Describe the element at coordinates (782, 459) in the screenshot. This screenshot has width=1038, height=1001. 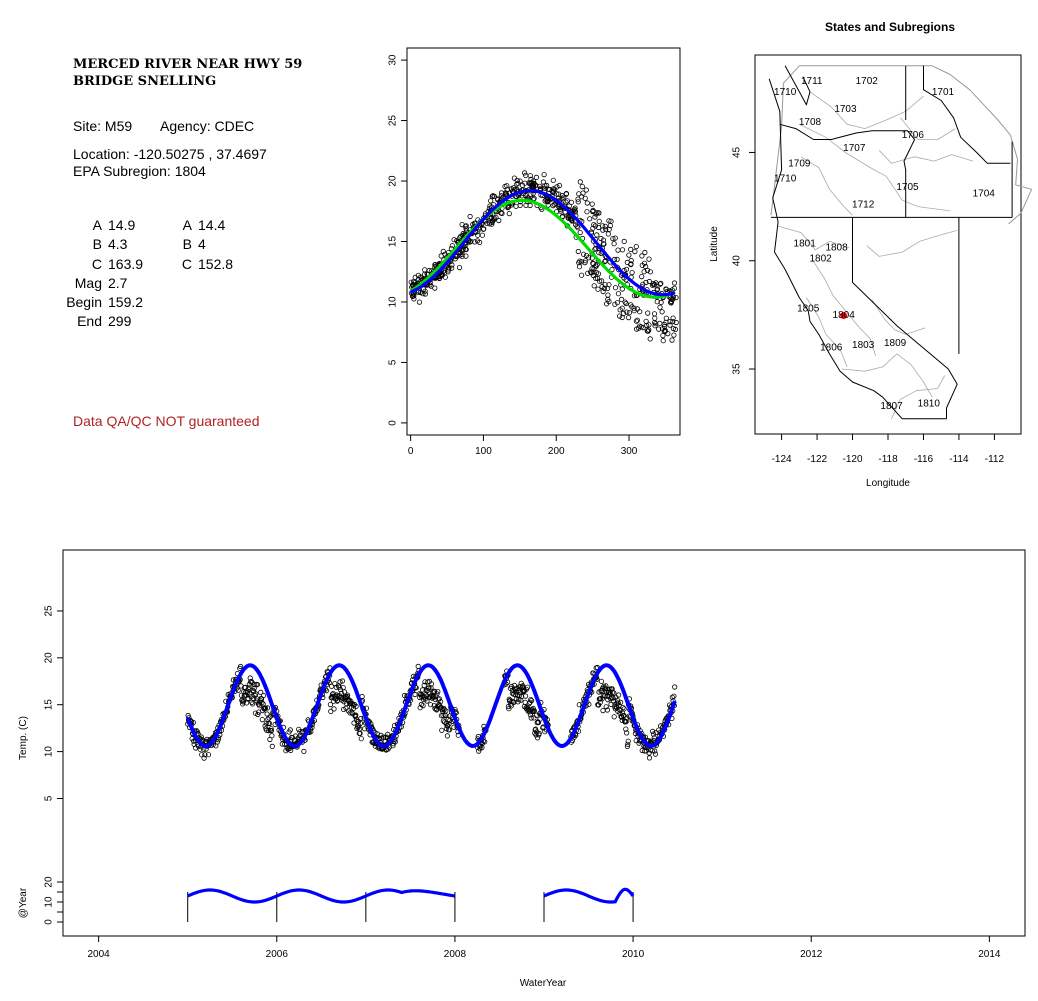
I see `map-x-tick-label: -124` at that location.